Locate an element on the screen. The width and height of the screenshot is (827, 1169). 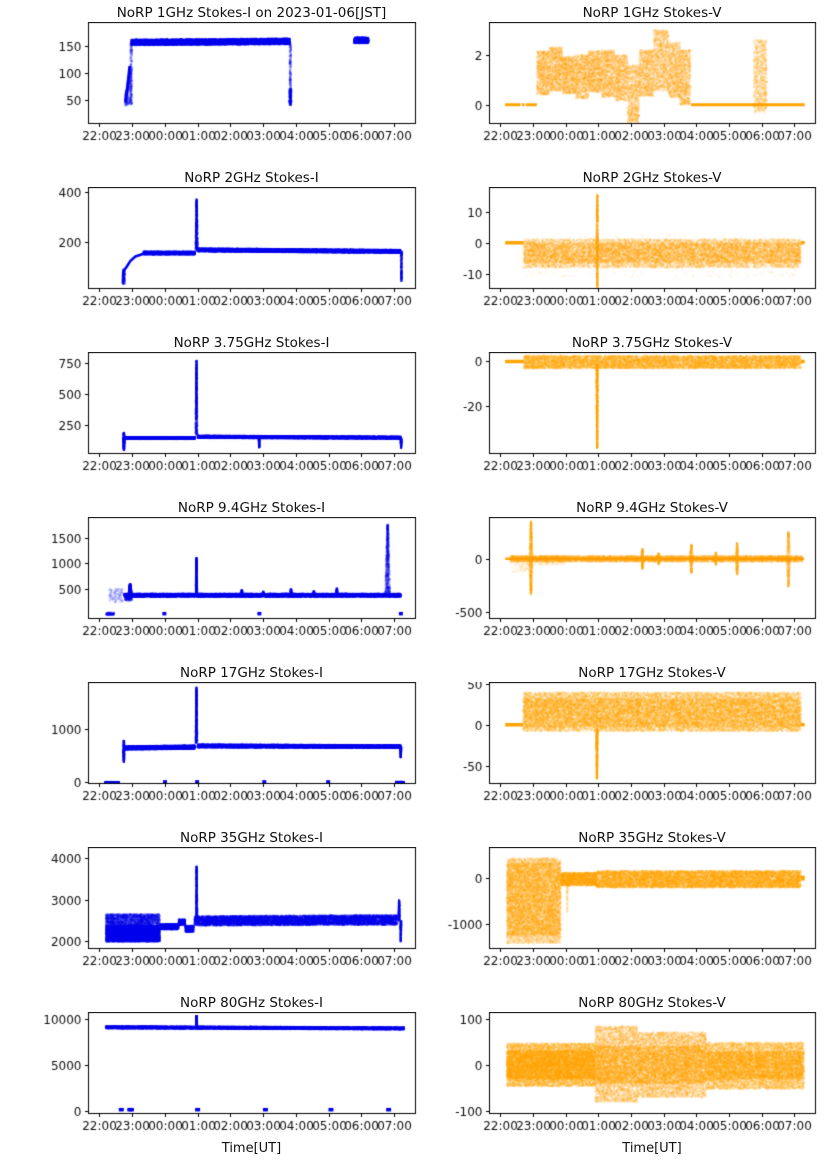
chart-canvas-2ghz-stokes-v is located at coordinates (628, 252).